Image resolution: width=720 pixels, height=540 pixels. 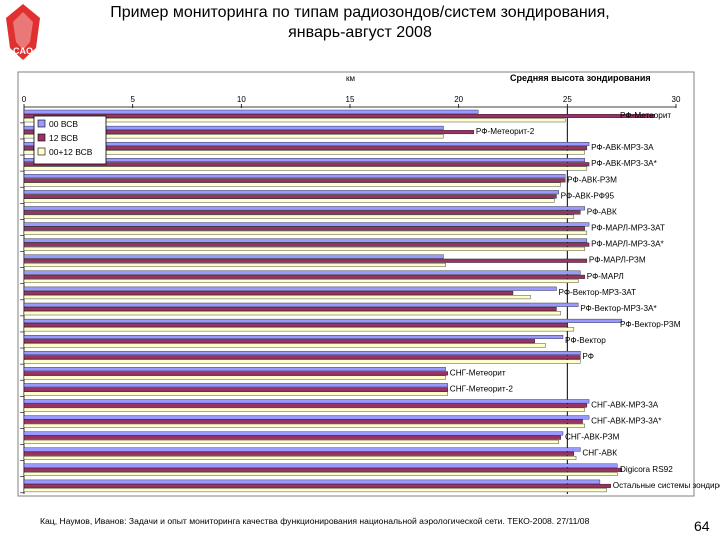 I want to click on category-label-2: РФ-АВК-МРЗ-3А, so click(x=622, y=147).